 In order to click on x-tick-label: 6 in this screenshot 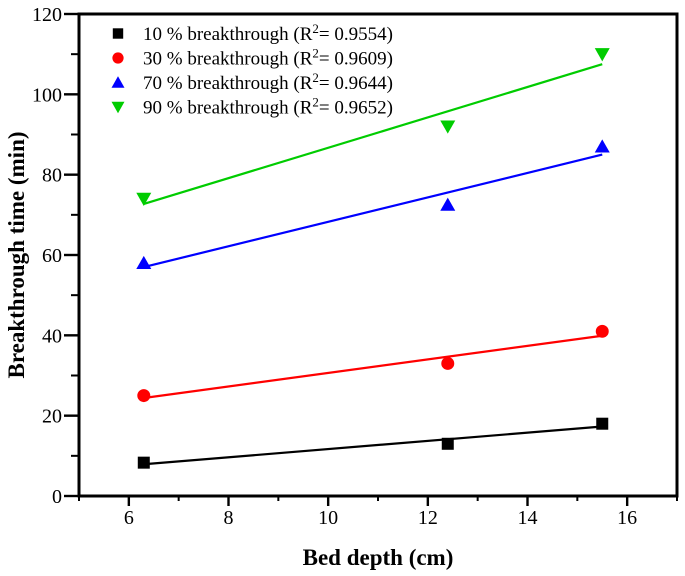, I will do `click(129, 518)`.